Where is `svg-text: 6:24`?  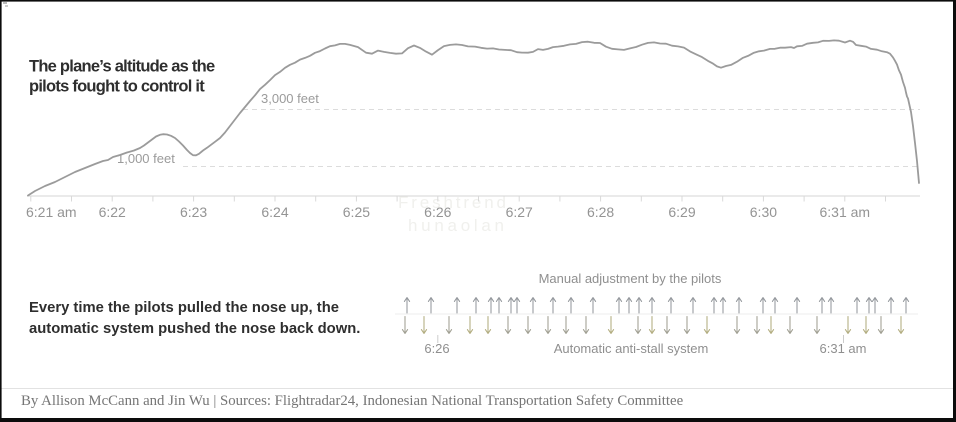
svg-text: 6:24 is located at coordinates (274, 212).